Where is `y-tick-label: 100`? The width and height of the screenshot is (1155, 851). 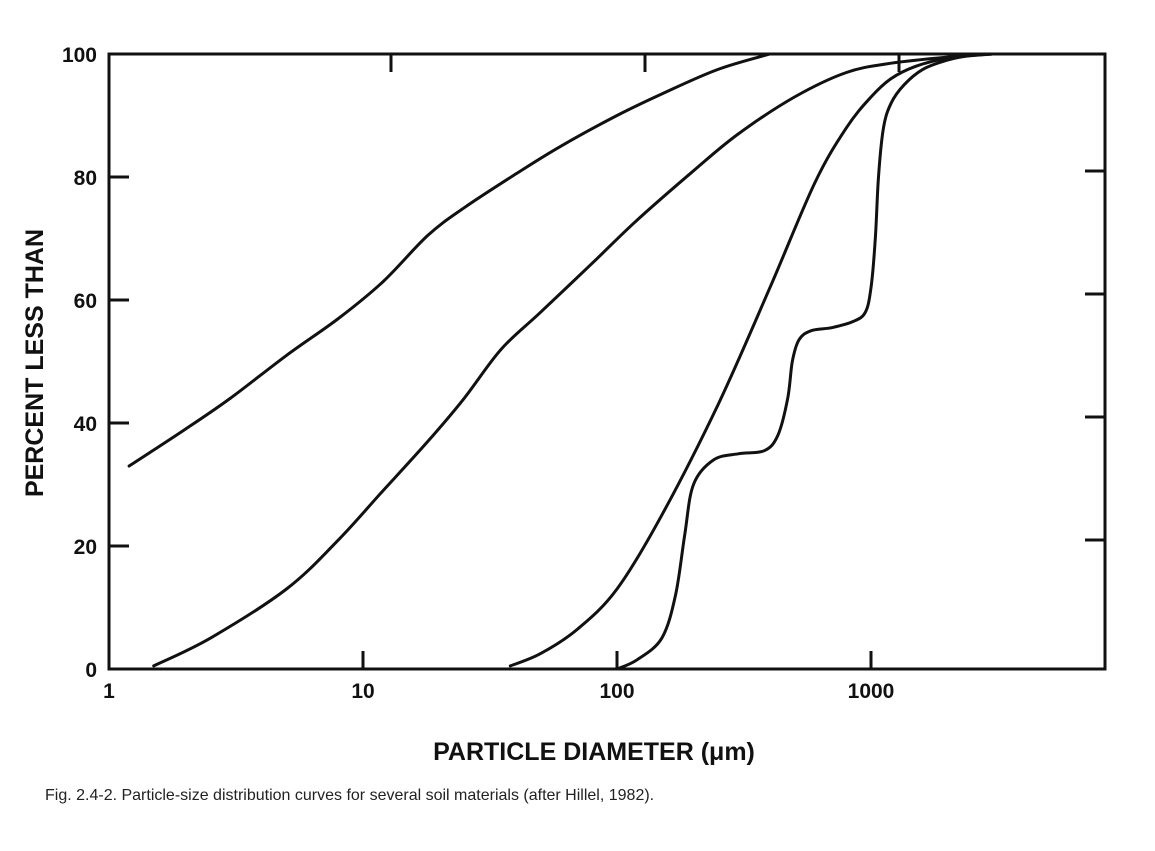
y-tick-label: 100 is located at coordinates (79, 55).